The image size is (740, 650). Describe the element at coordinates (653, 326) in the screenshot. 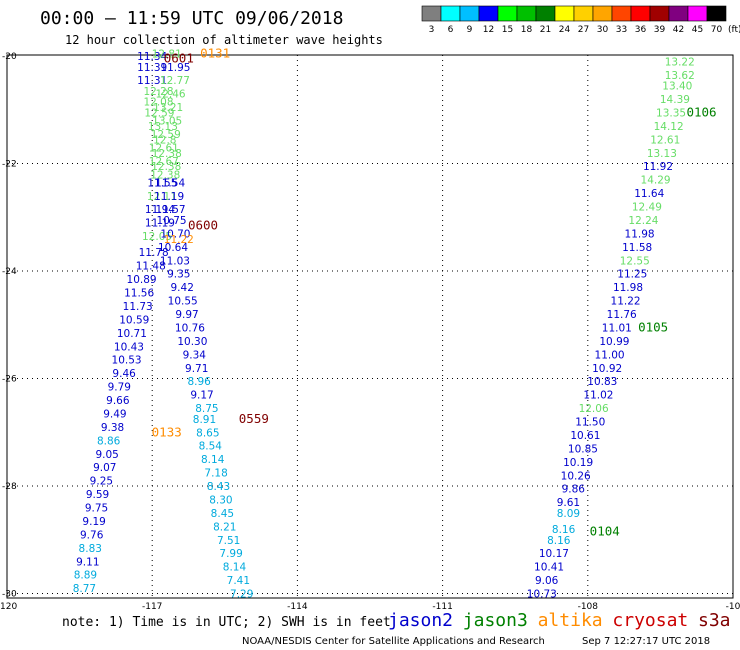

I see `pass-time-label: 0105` at that location.